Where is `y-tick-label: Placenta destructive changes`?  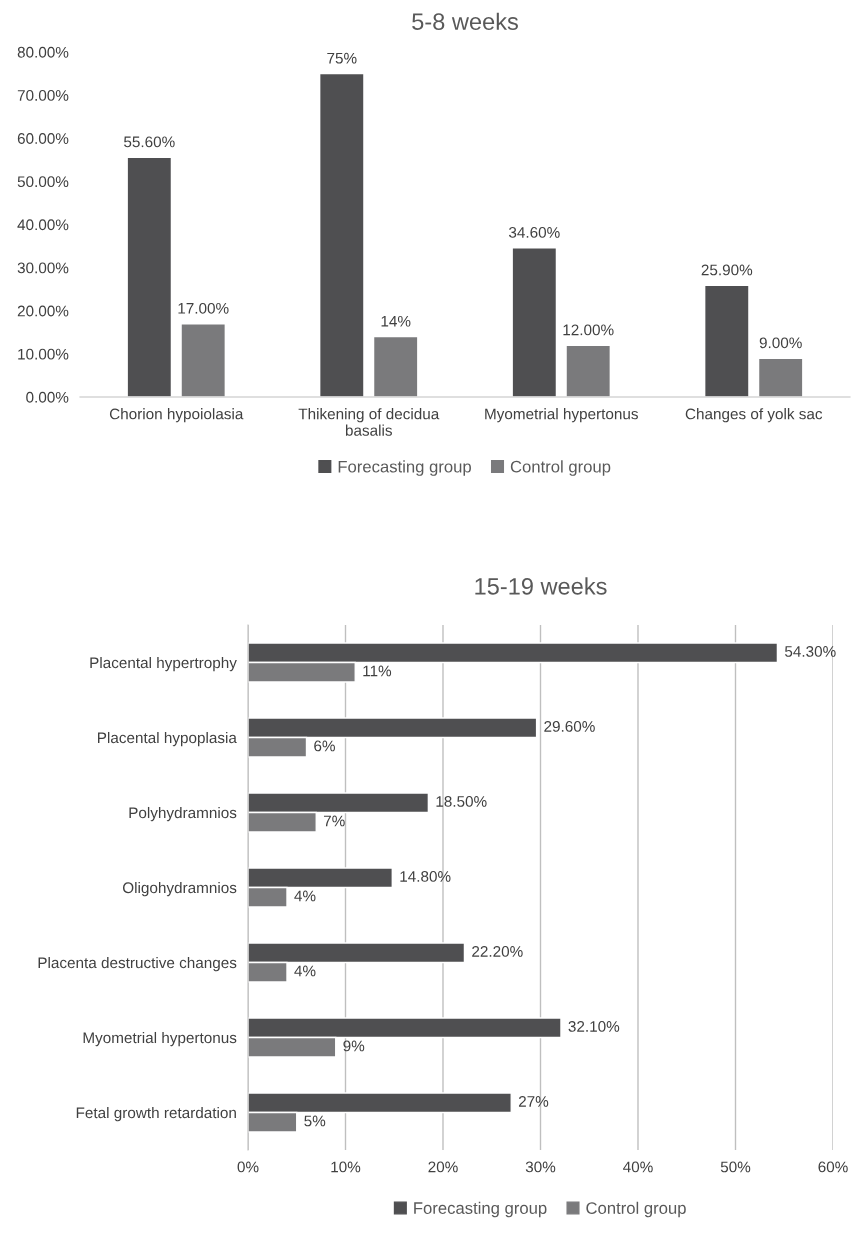 y-tick-label: Placenta destructive changes is located at coordinates (137, 964).